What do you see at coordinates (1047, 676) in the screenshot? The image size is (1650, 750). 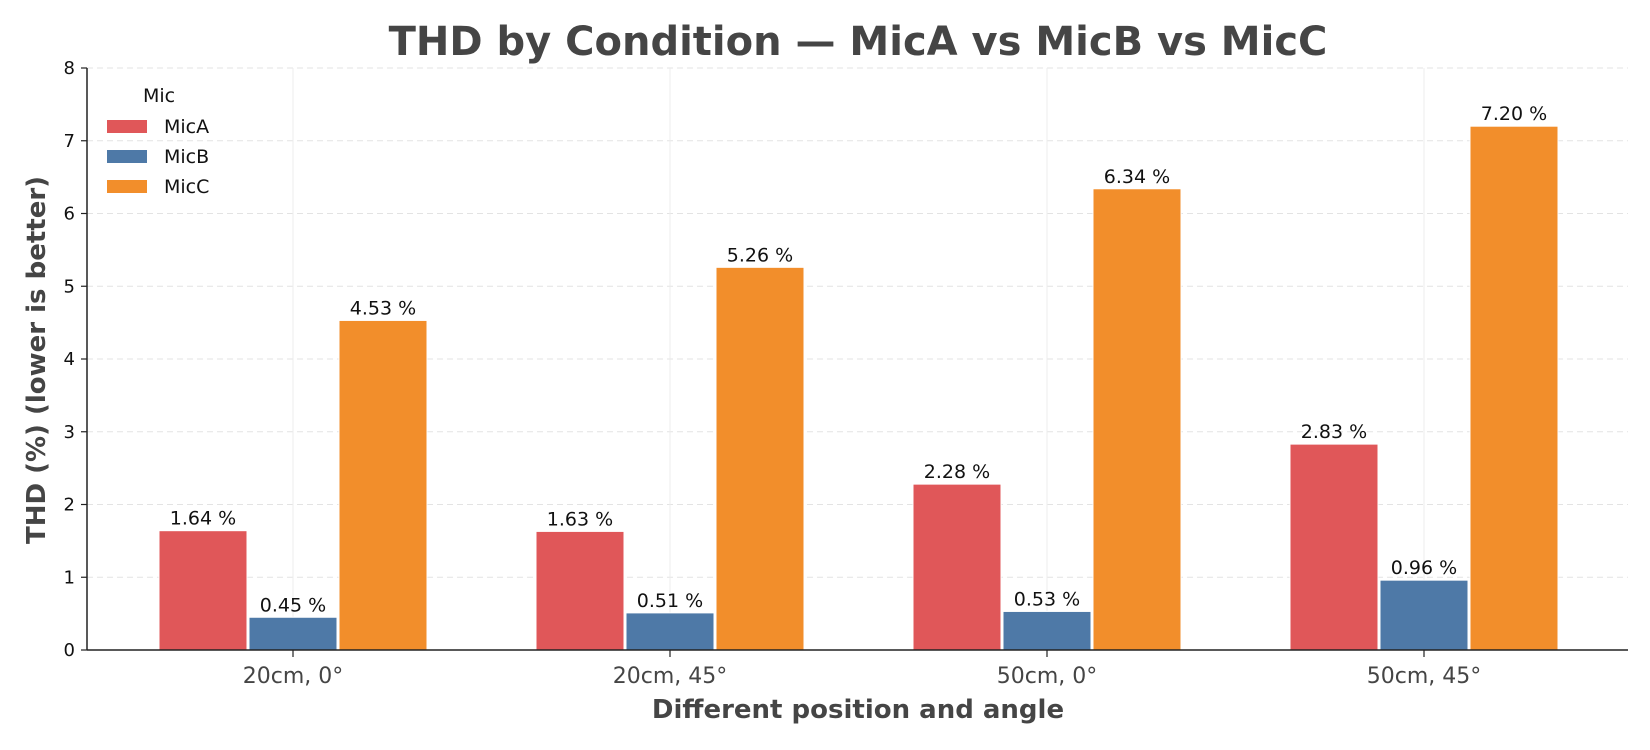 I see `x-tick-label: 50cm, 0°` at bounding box center [1047, 676].